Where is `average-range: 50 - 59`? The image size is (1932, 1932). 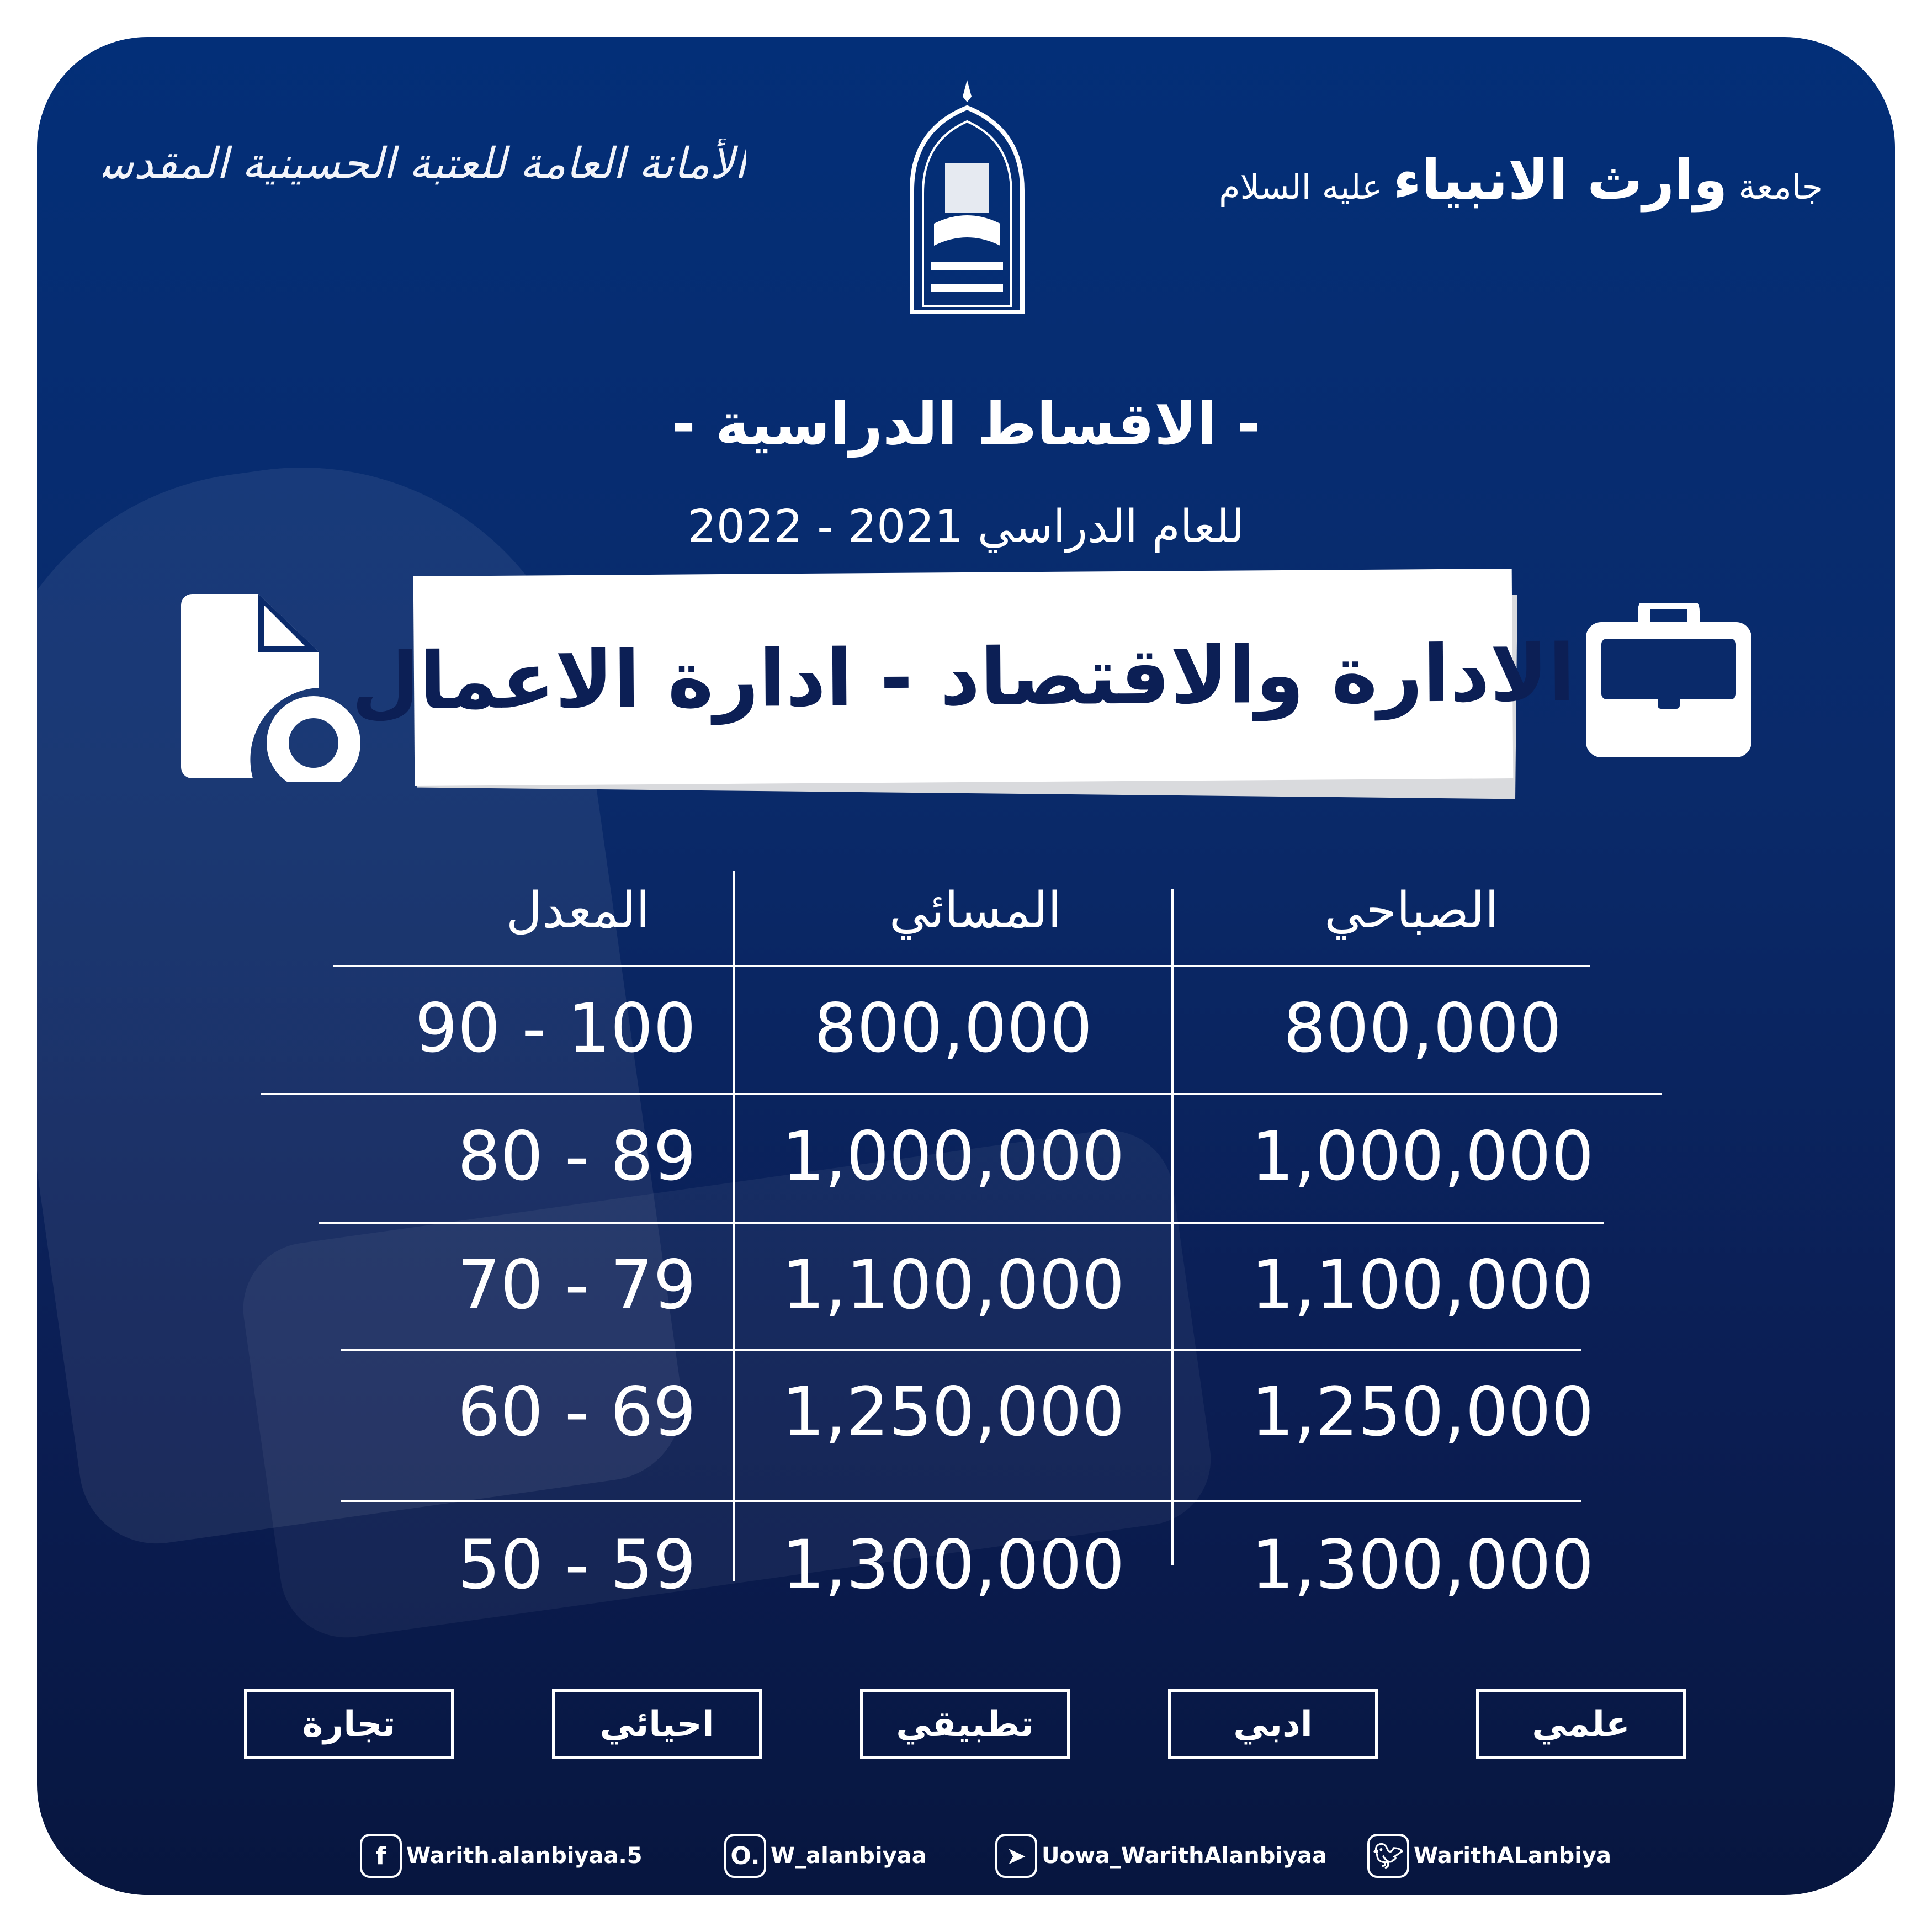
average-range: 50 - 59 is located at coordinates (576, 1565).